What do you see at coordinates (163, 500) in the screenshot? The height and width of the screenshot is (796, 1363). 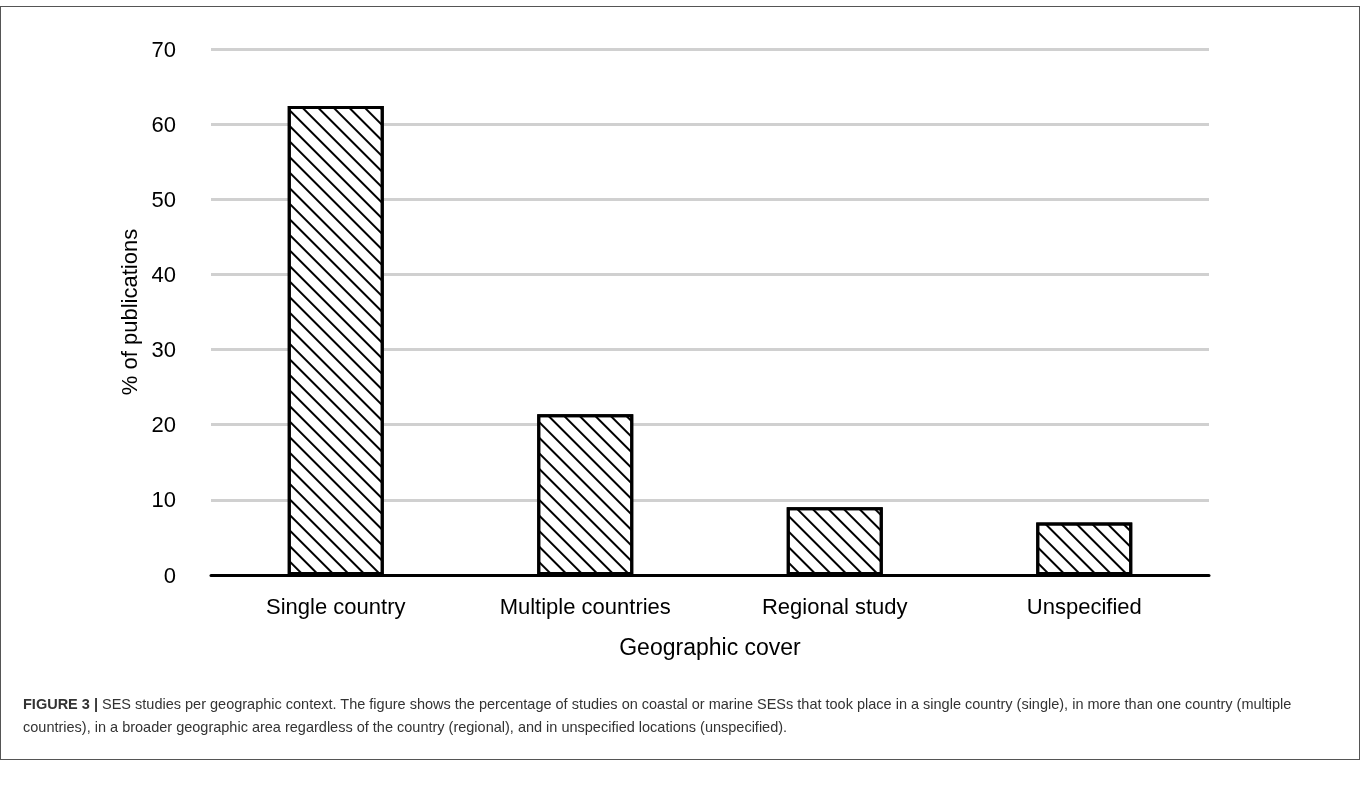 I see `y-tick-label: 10` at bounding box center [163, 500].